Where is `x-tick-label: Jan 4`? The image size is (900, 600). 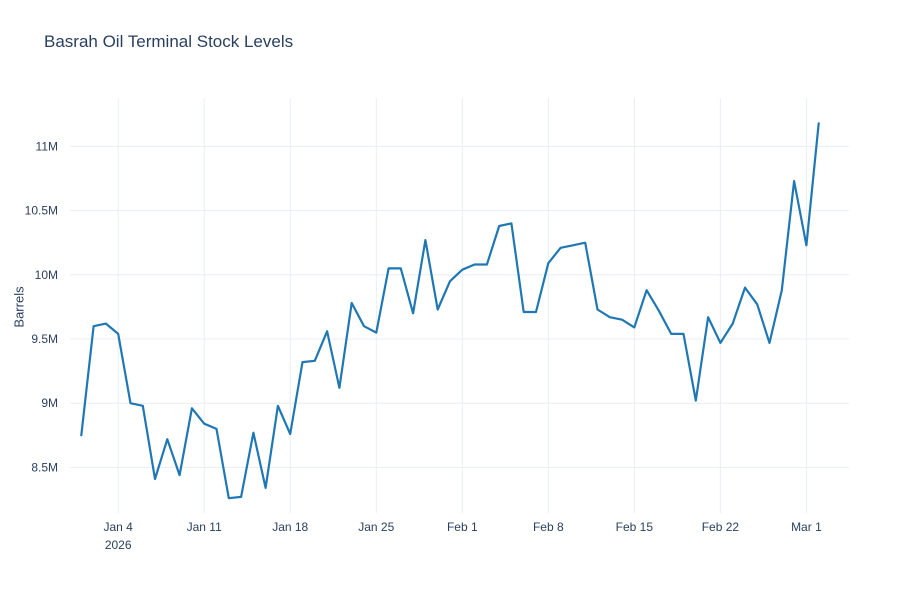 x-tick-label: Jan 4 is located at coordinates (118, 527).